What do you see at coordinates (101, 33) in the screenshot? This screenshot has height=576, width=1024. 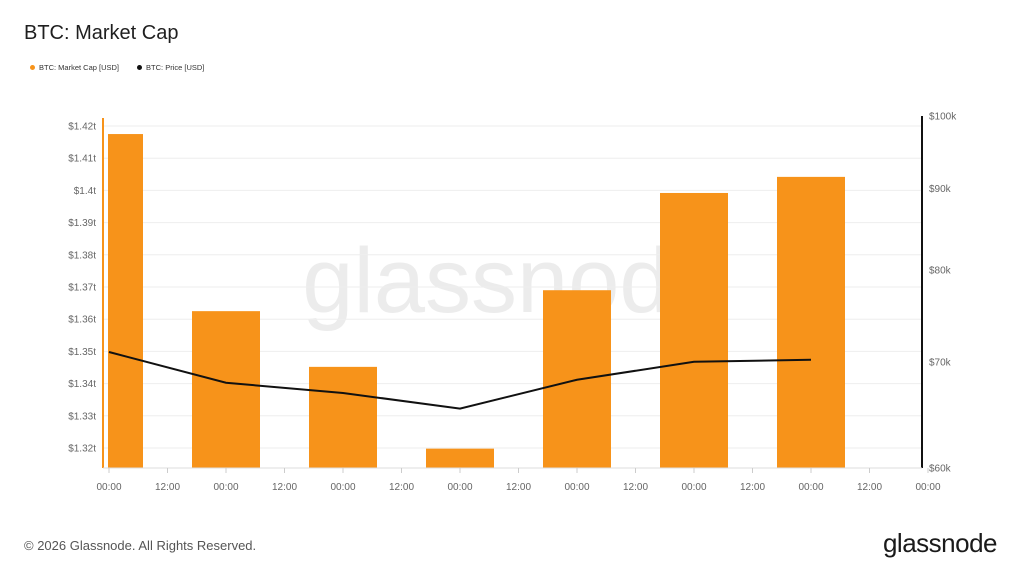 I see `chart-title: BTC: Market Cap` at bounding box center [101, 33].